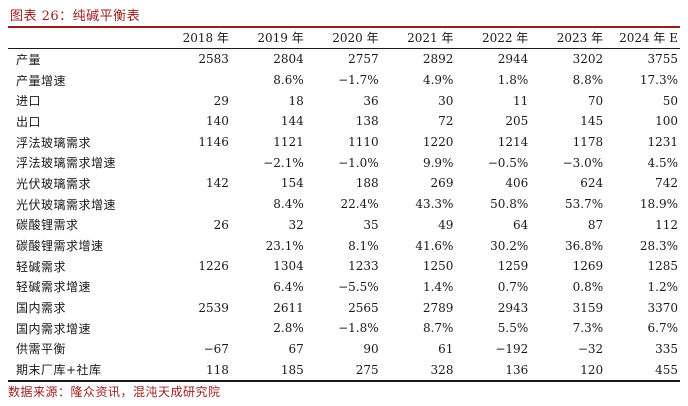  What do you see at coordinates (513, 142) in the screenshot?
I see `table-cell: 1214` at bounding box center [513, 142].